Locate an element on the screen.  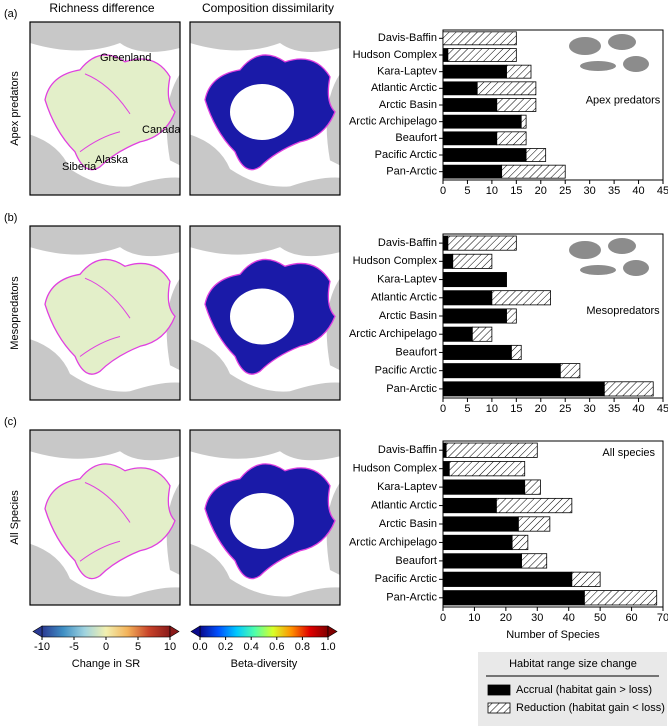
map-label: Alaska is located at coordinates (112, 160).